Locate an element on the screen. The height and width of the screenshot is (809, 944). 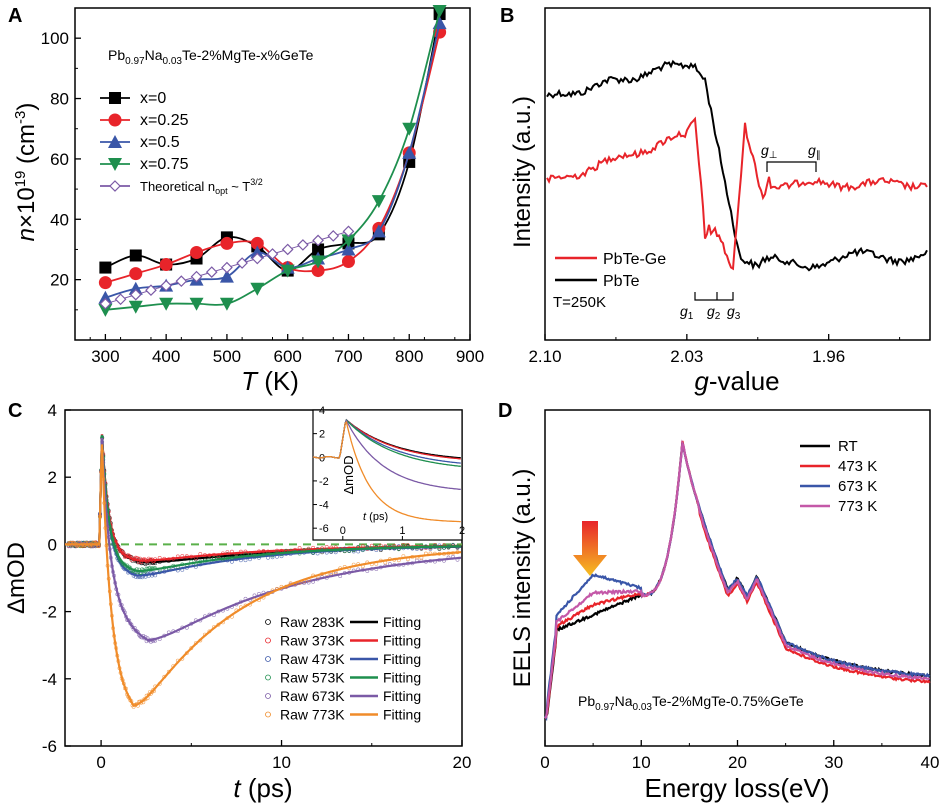
inset-x-tick-label-0: 0 is located at coordinates (343, 531).